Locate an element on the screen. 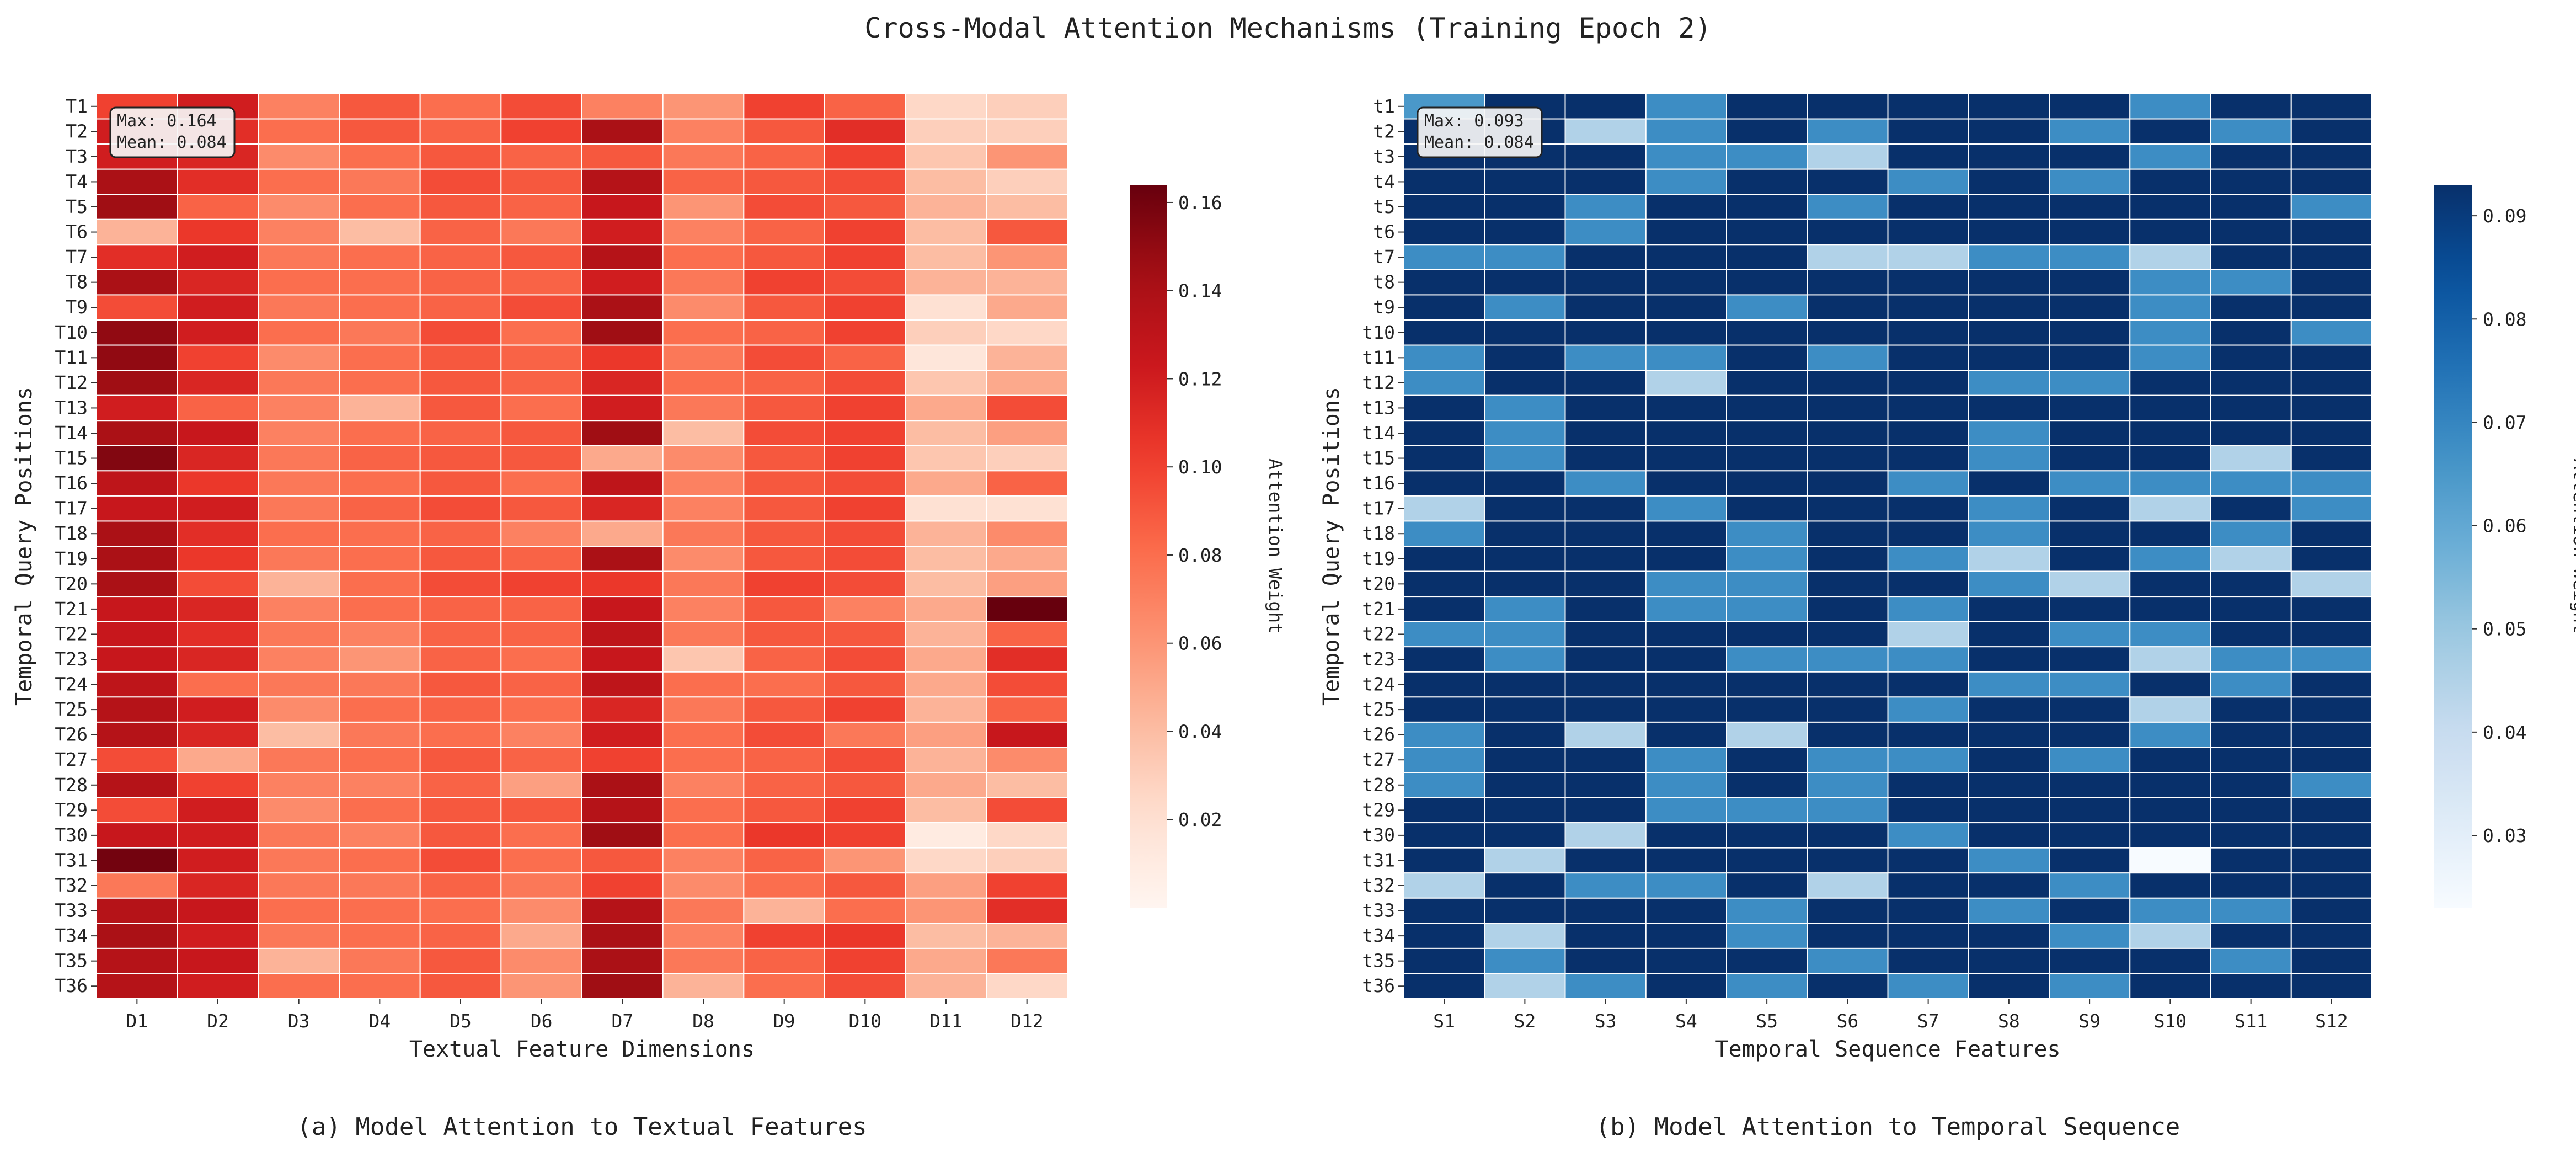 This screenshot has width=2576, height=1157. y-tick-label: t10 is located at coordinates (1378, 333).